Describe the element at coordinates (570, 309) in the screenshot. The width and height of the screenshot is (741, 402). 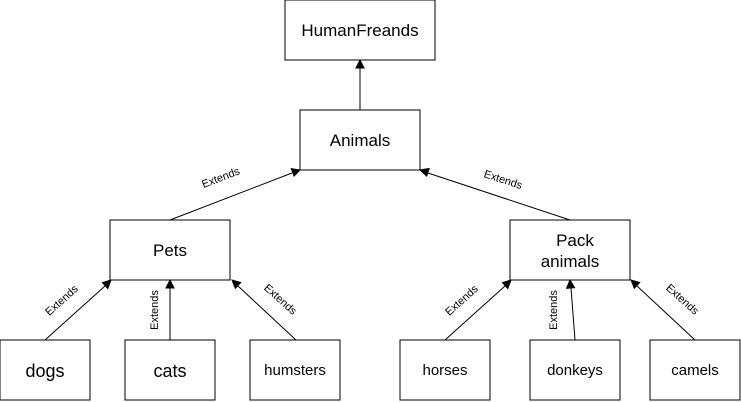
I see `edge-donkeys-to-pack` at that location.